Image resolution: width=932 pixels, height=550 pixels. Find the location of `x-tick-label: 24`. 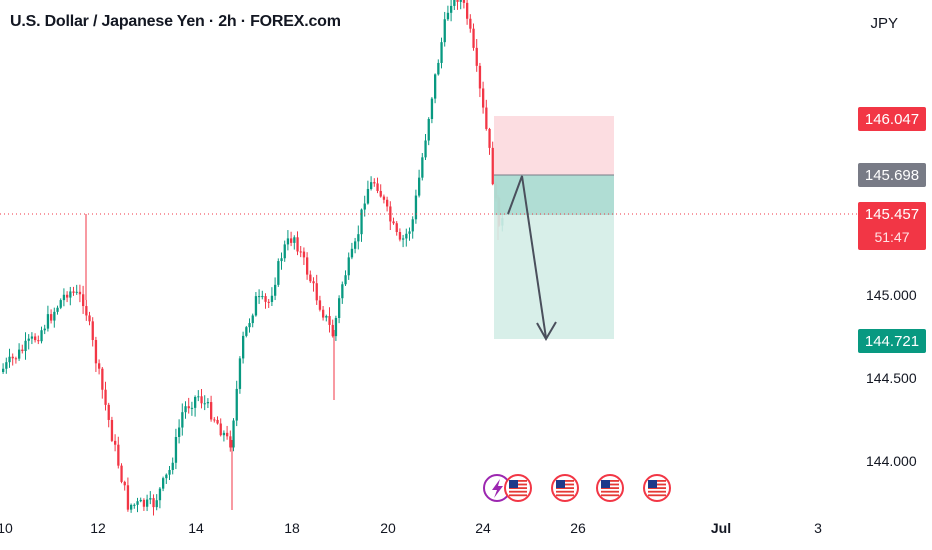

x-tick-label: 24 is located at coordinates (483, 528).